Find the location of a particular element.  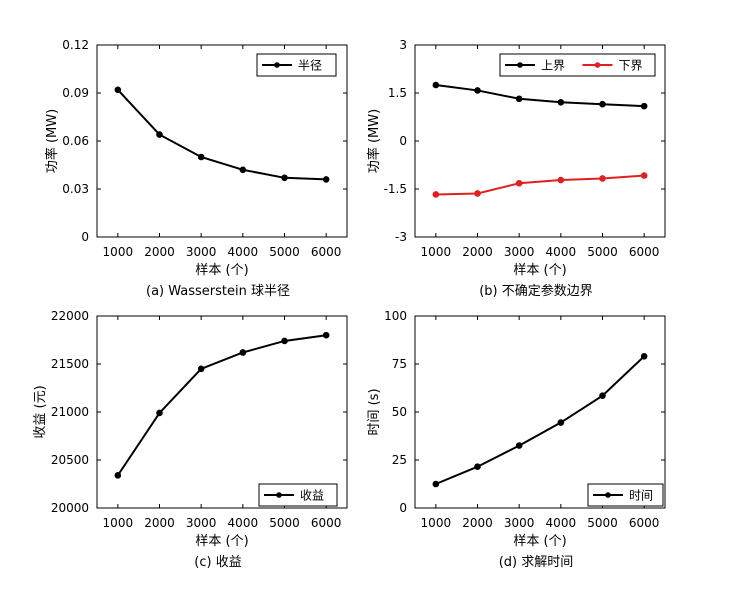

y-tick-label: 75 is located at coordinates (399, 364).